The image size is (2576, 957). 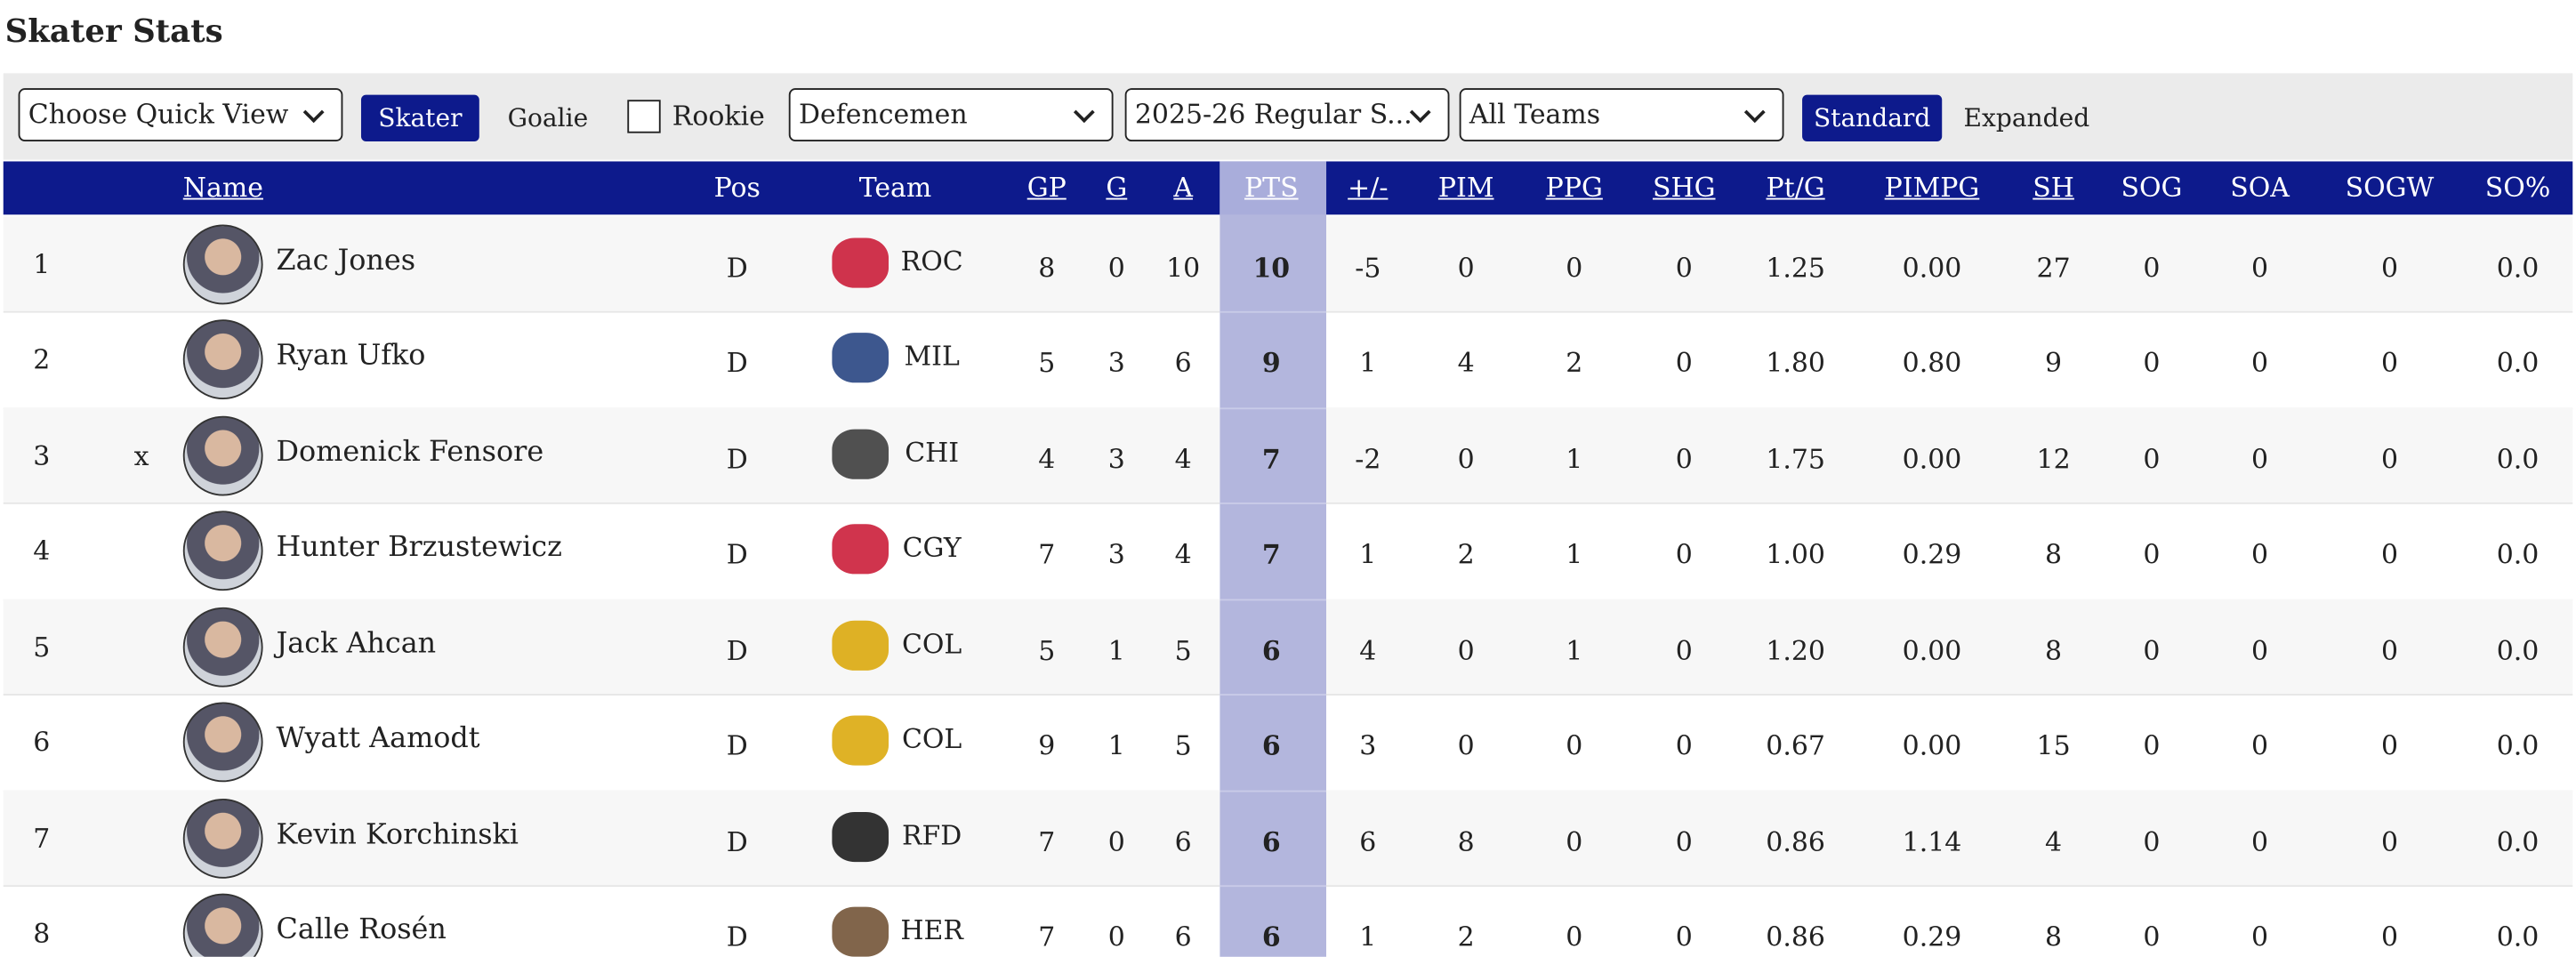 What do you see at coordinates (141, 455) in the screenshot?
I see `rookie-flag: x` at bounding box center [141, 455].